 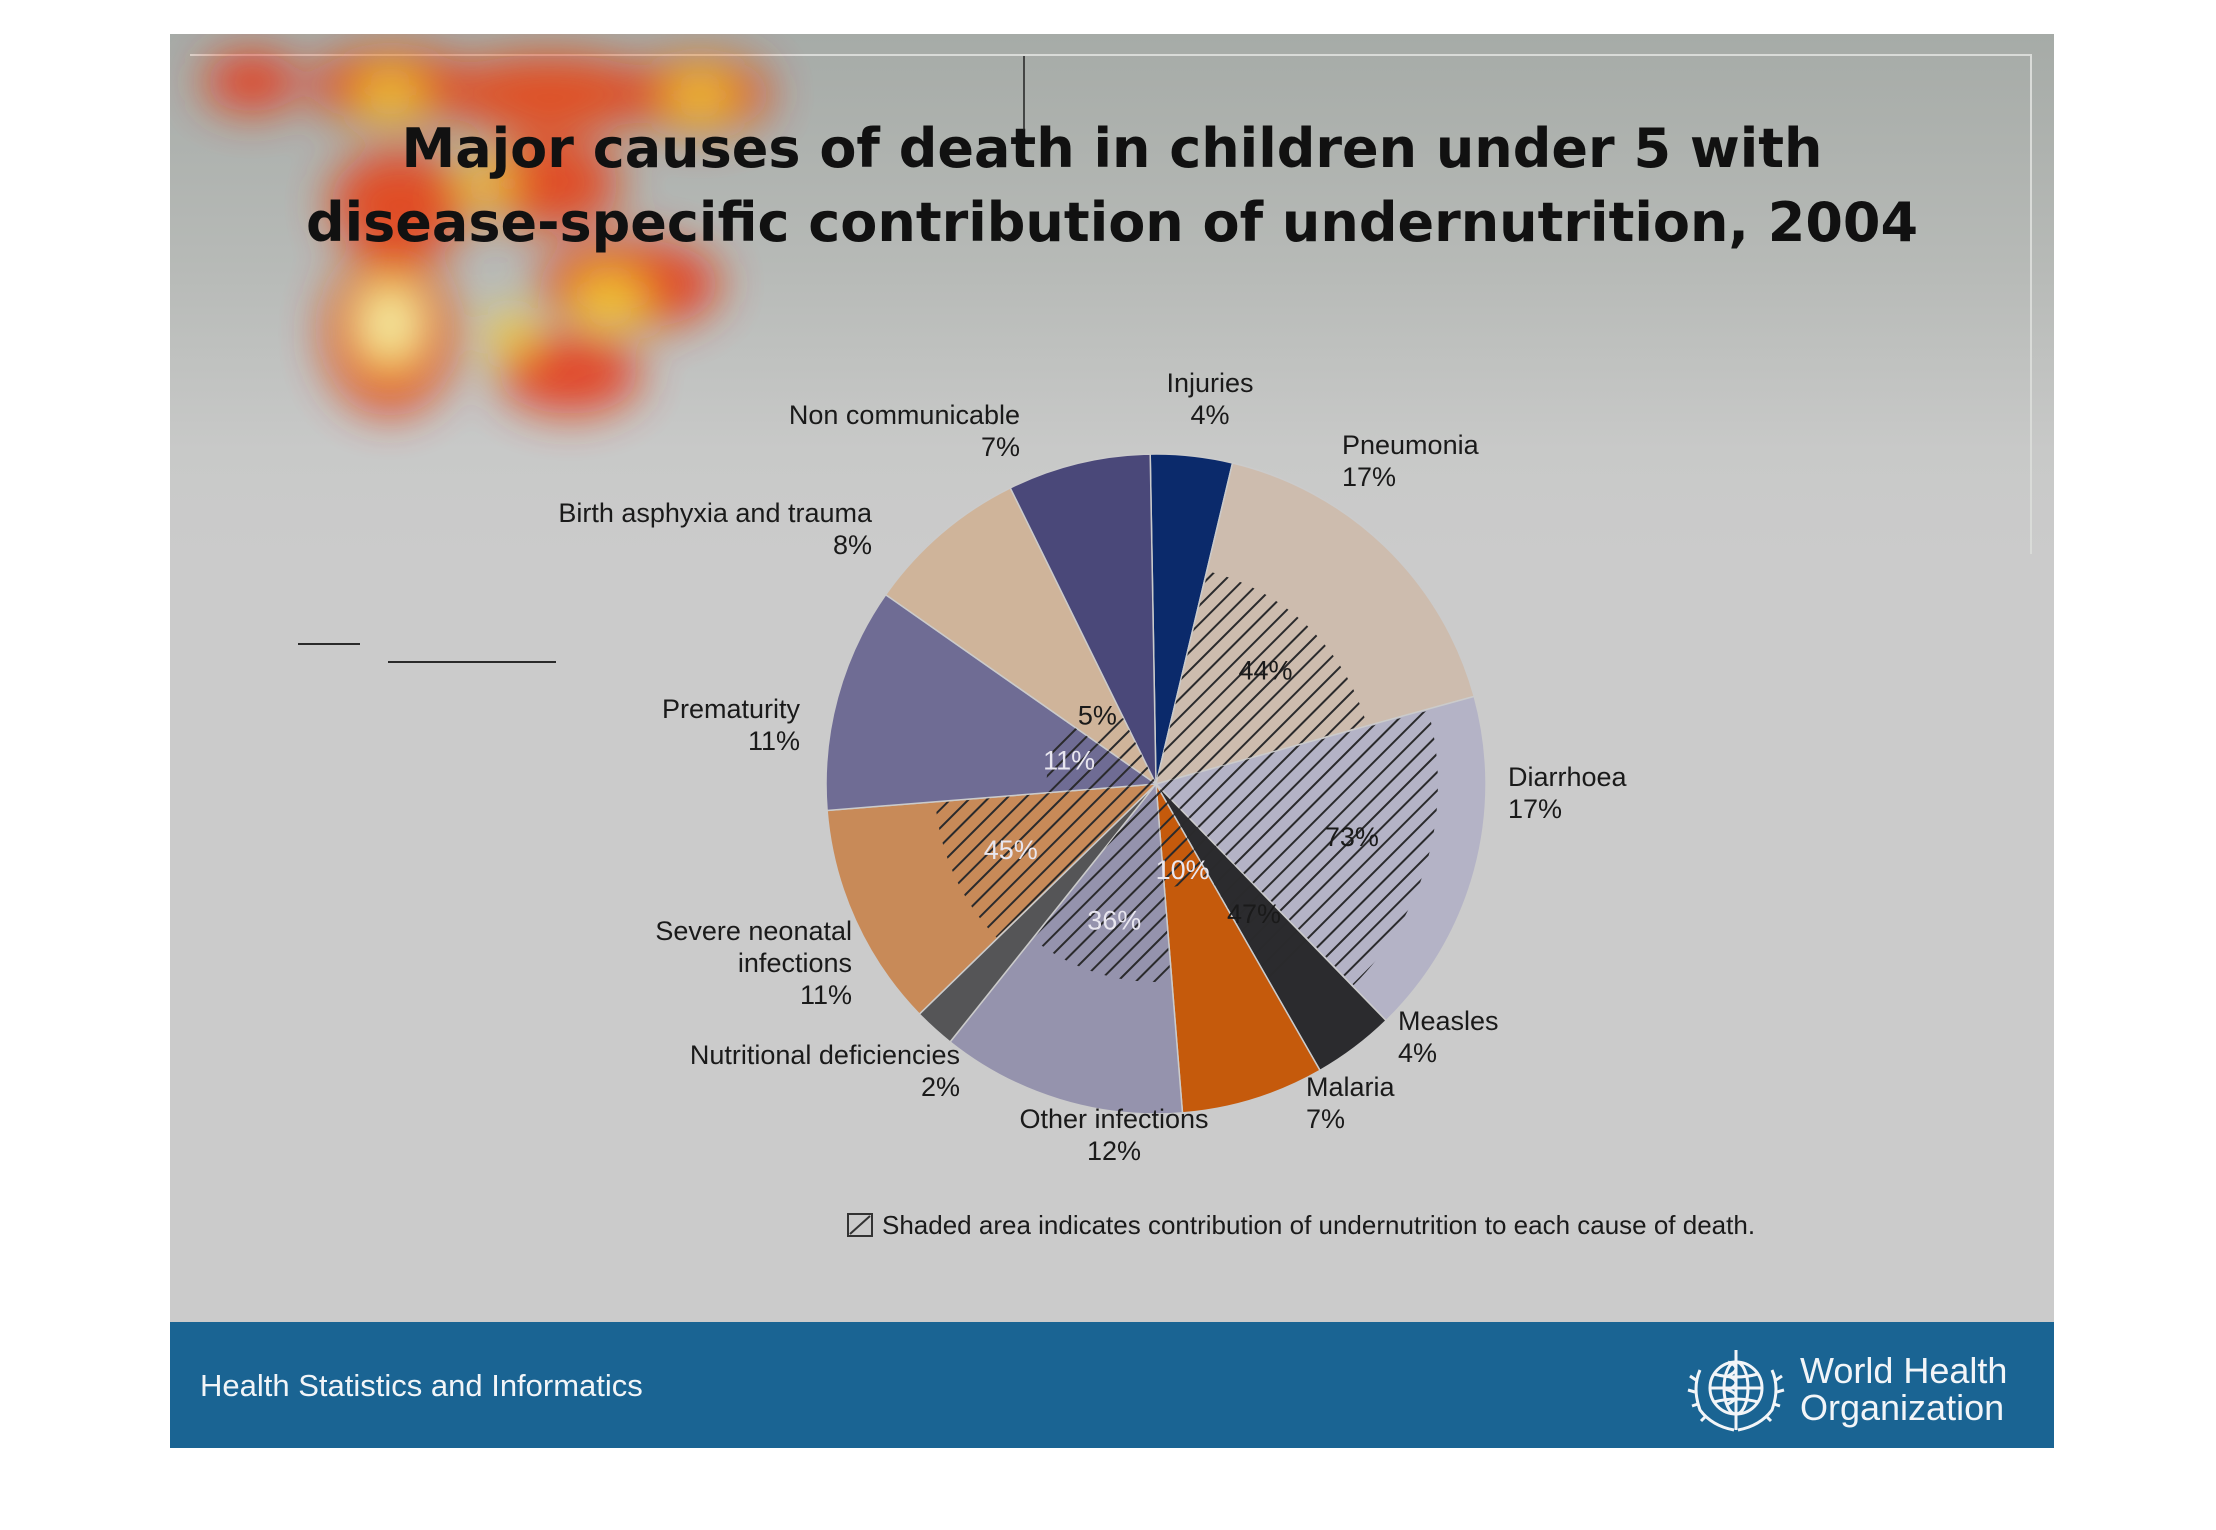 I want to click on slice-percent-diarrhoea: 17%, so click(x=1535, y=809).